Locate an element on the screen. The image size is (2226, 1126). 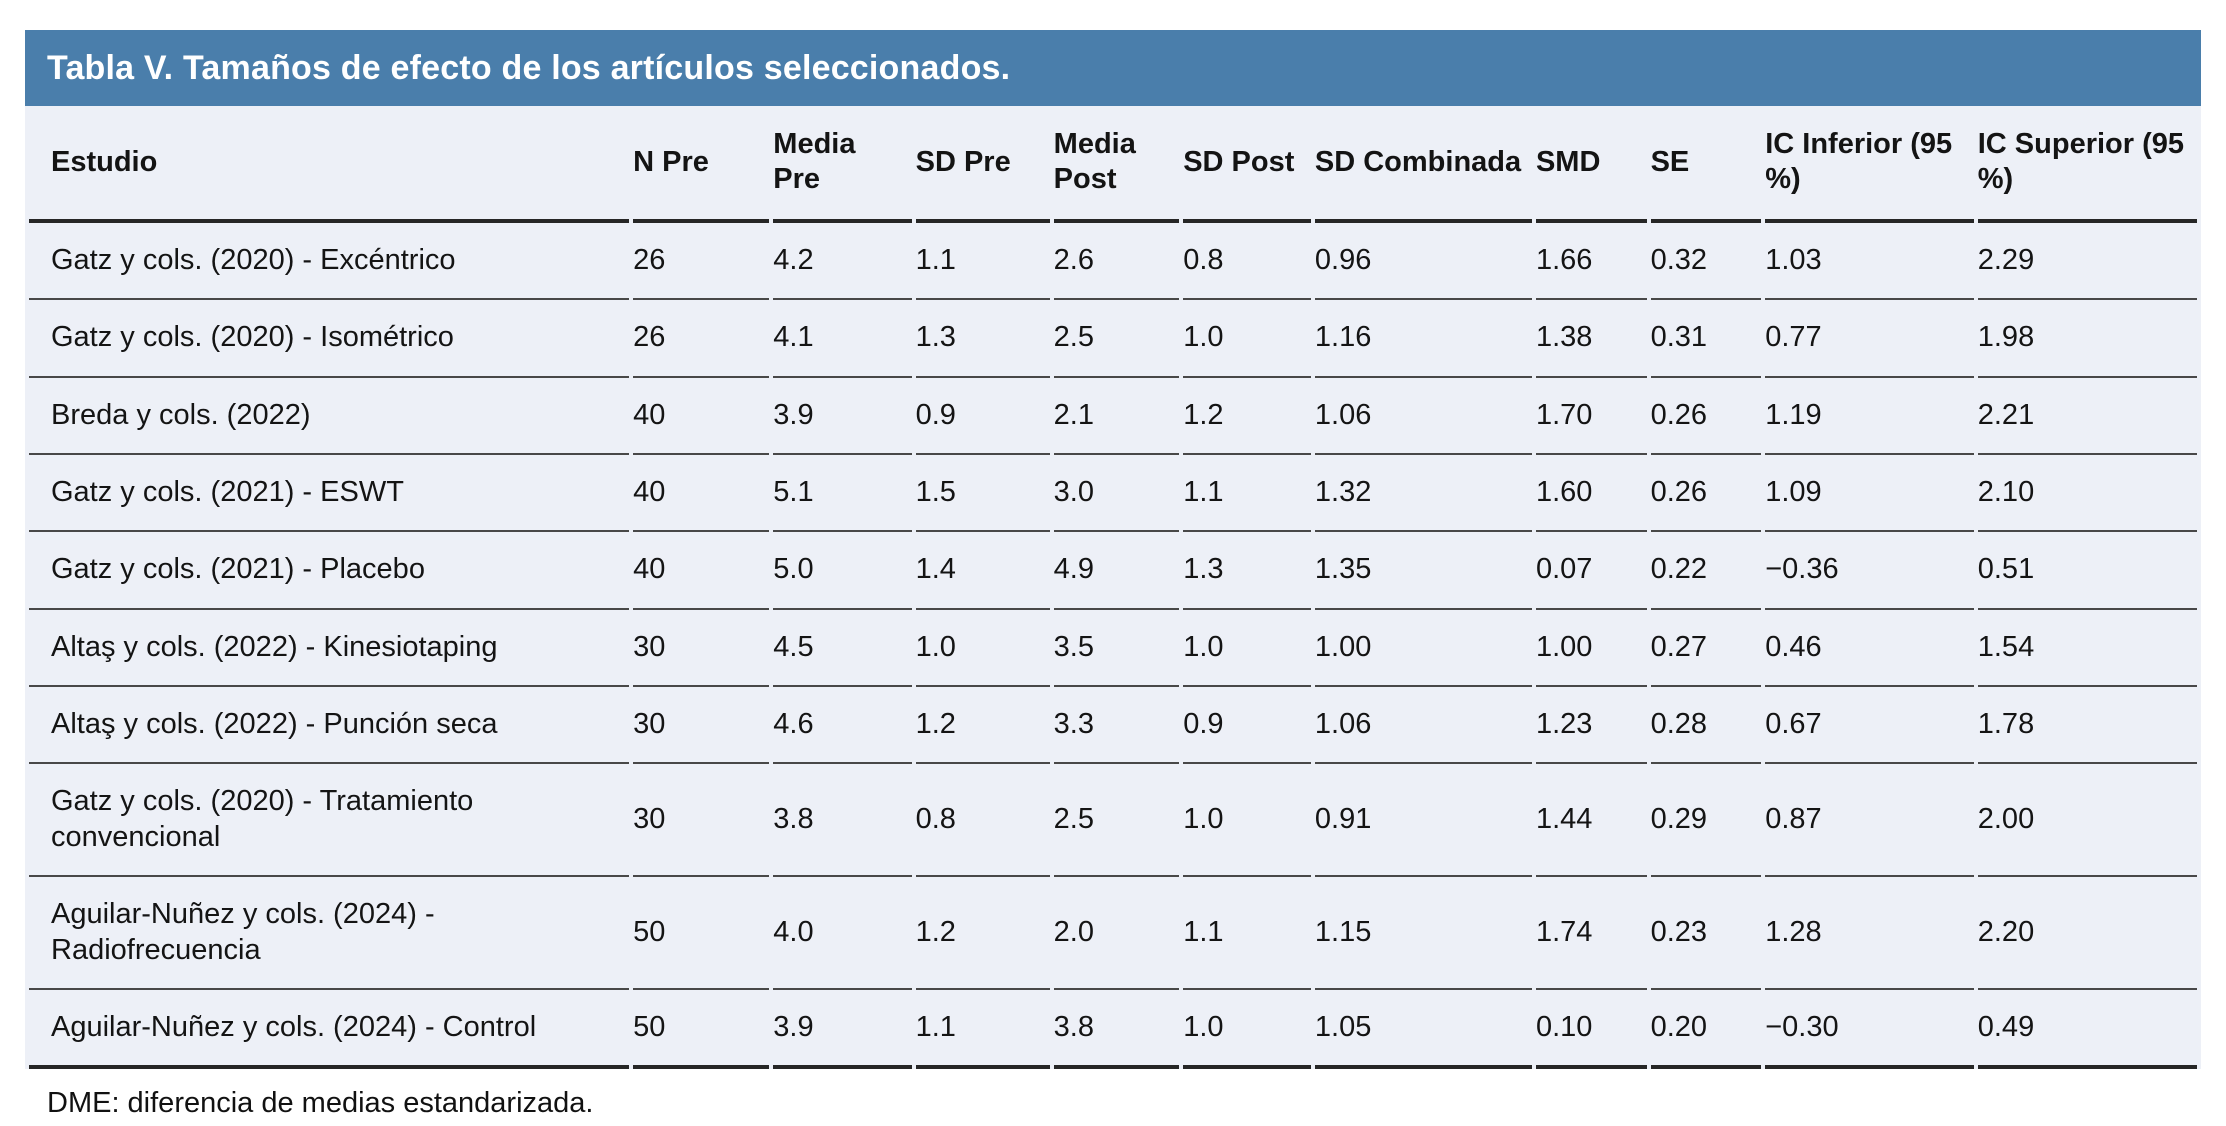
col-header-sd-pre: SD Pre is located at coordinates (982, 164).